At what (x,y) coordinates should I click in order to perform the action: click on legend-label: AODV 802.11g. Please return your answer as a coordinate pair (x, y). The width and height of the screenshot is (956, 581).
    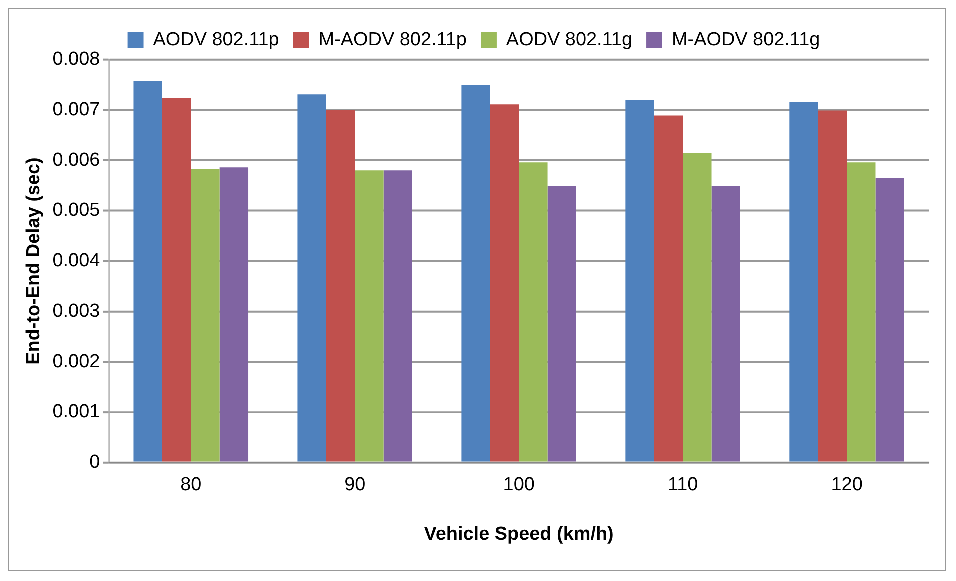
    Looking at the image, I should click on (569, 40).